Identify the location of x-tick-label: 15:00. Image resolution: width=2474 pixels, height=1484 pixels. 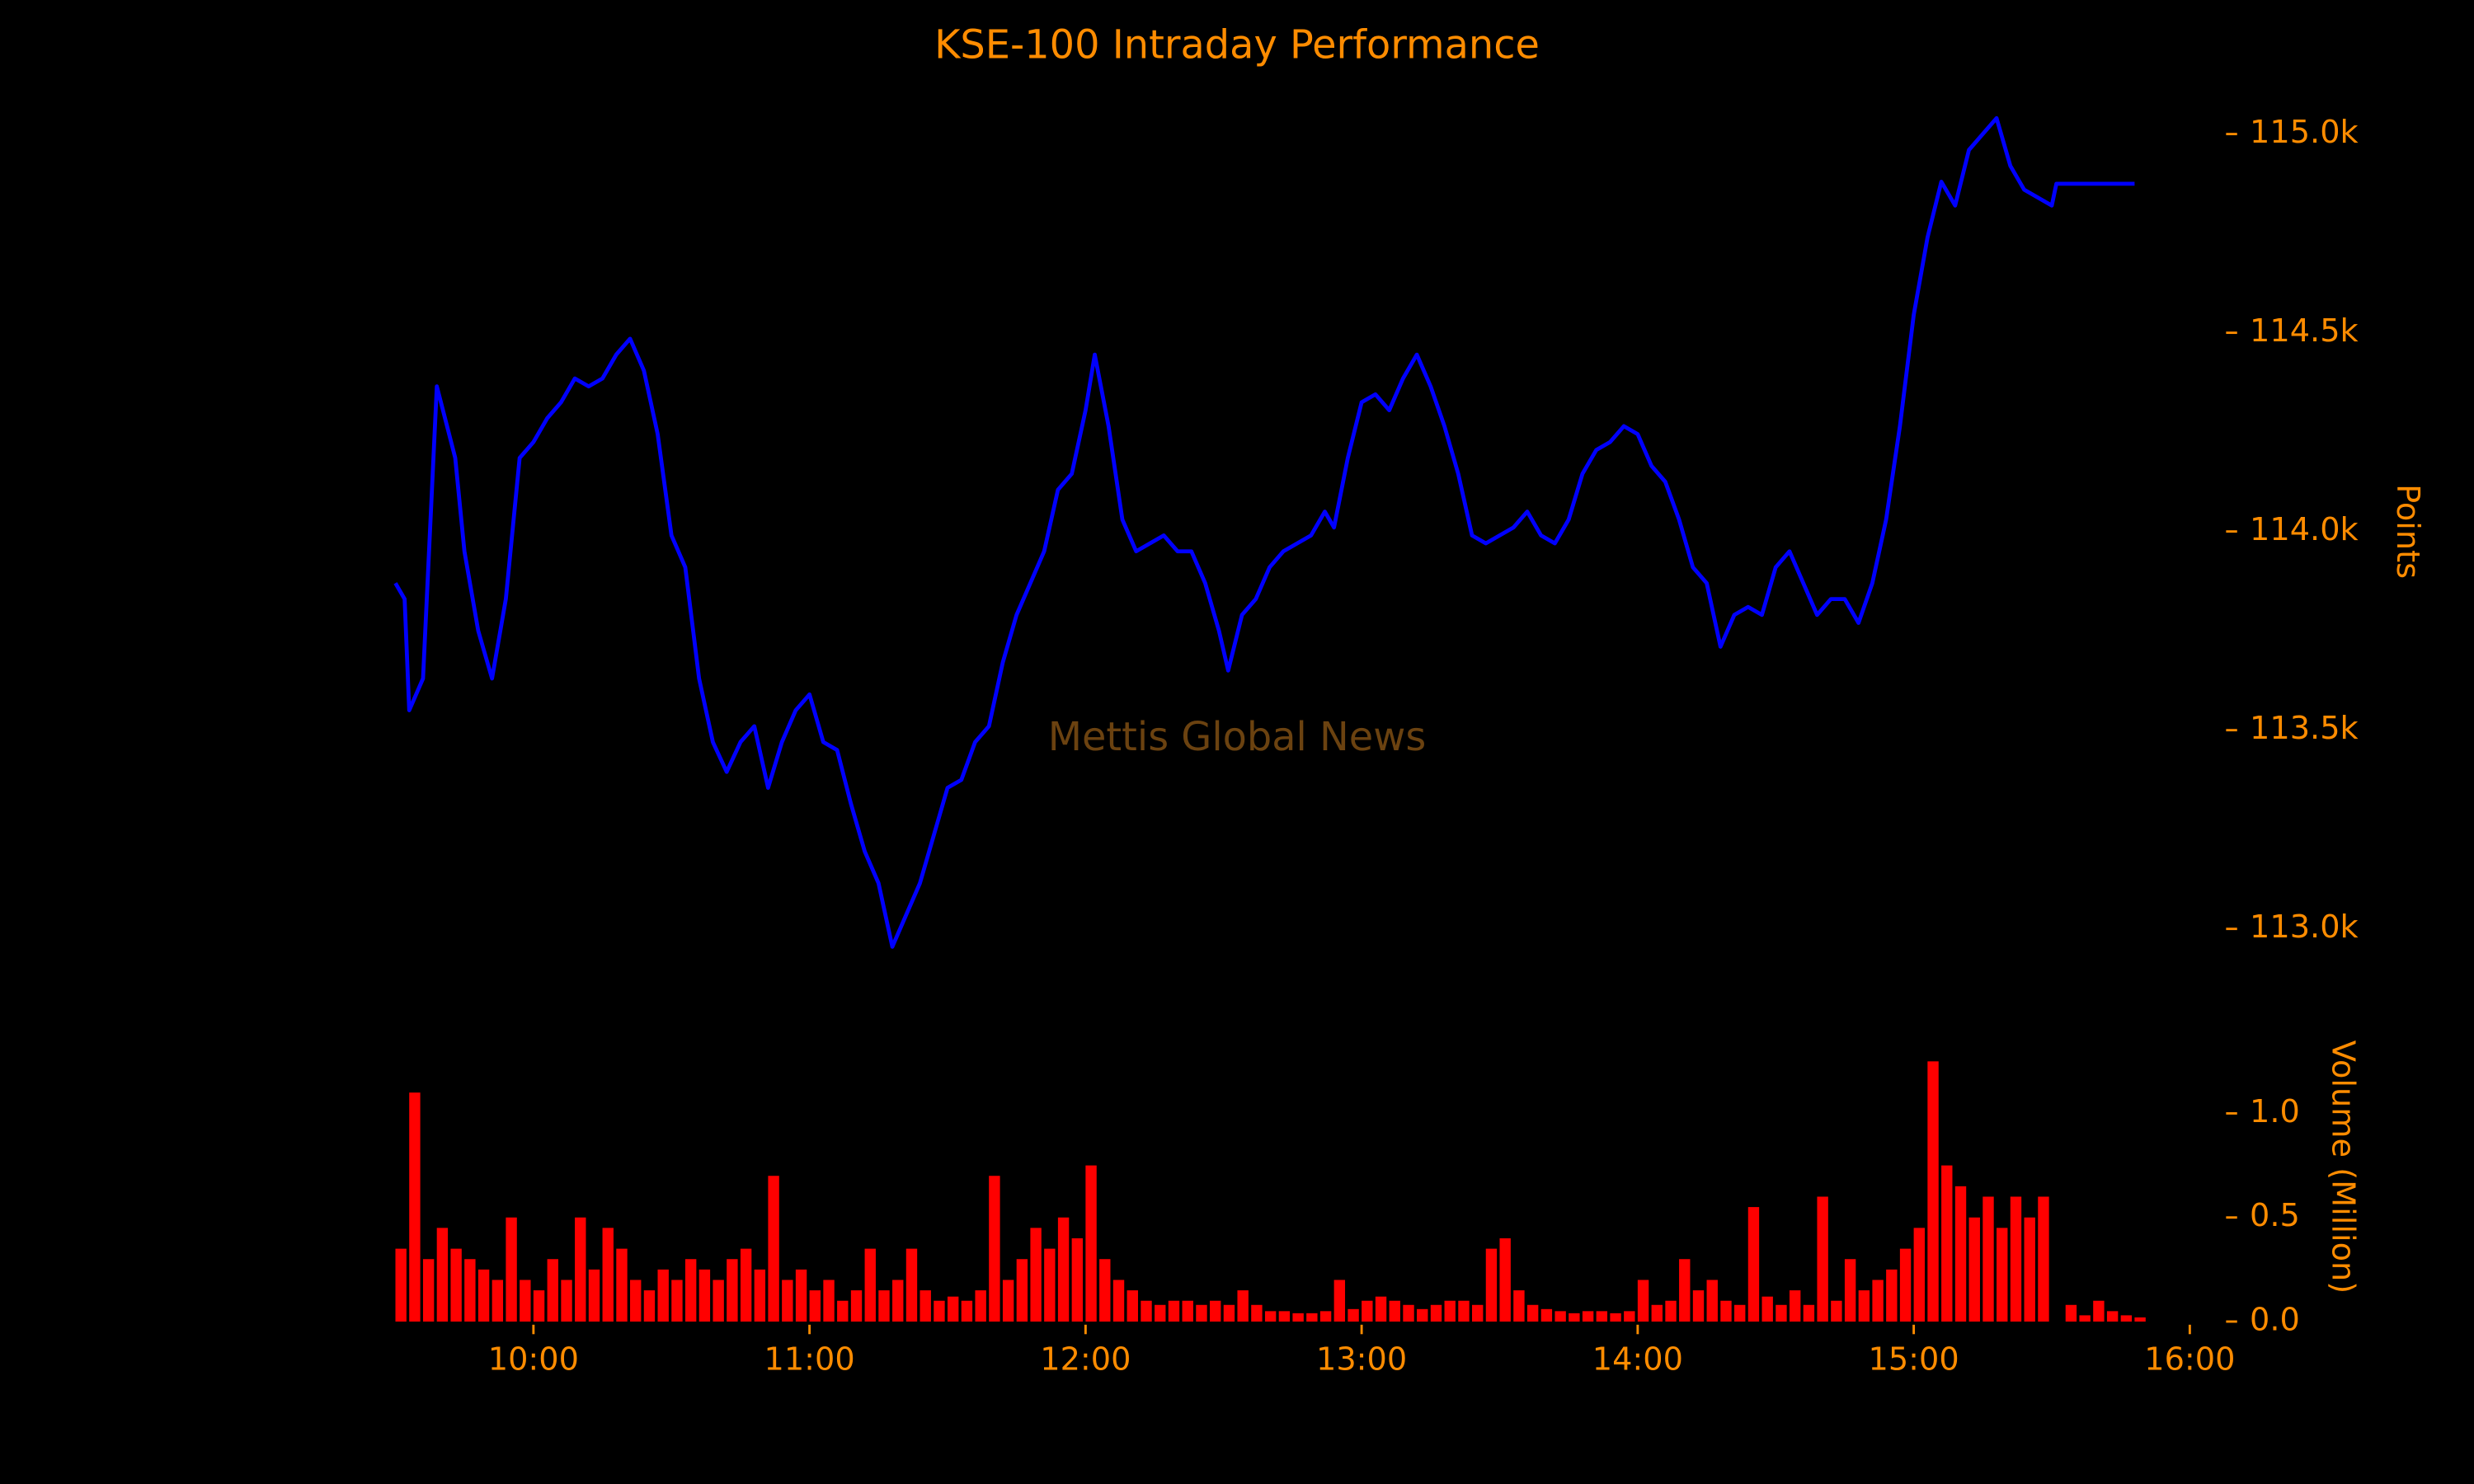
(1913, 1359).